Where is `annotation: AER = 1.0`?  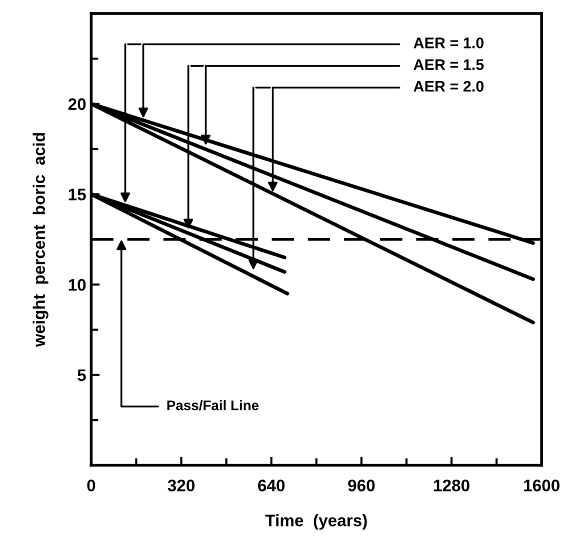
annotation: AER = 1.0 is located at coordinates (449, 43).